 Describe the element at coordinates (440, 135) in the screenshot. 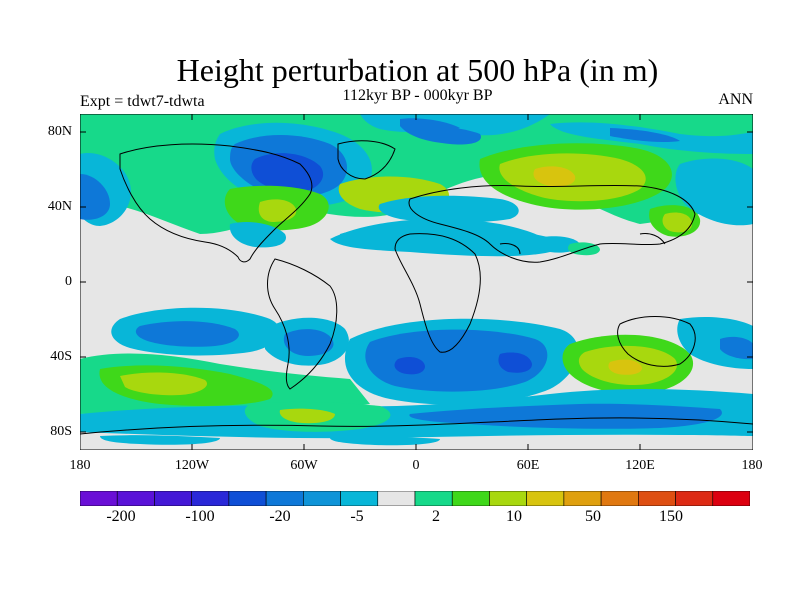

I see `europe-blue` at that location.